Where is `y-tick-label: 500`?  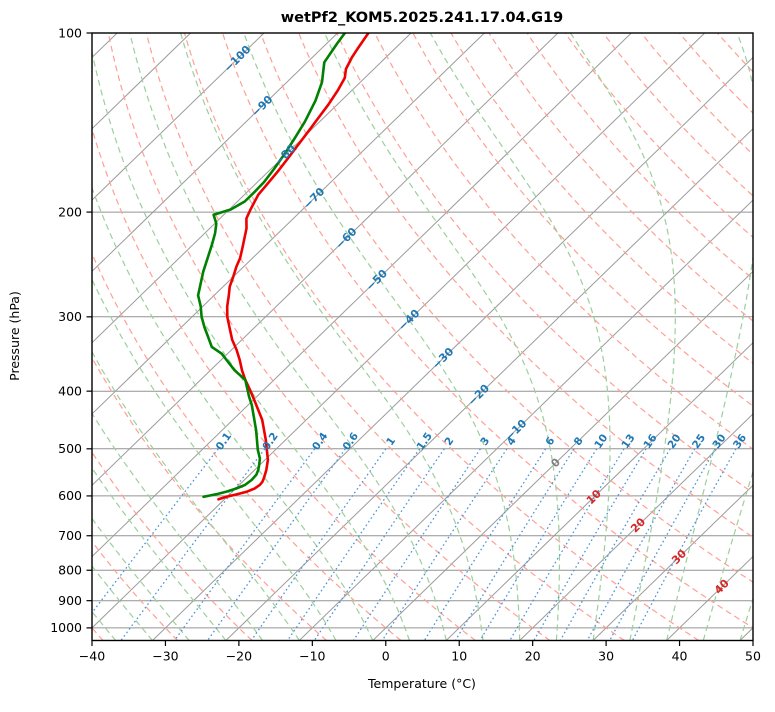
y-tick-label: 500 is located at coordinates (70, 448).